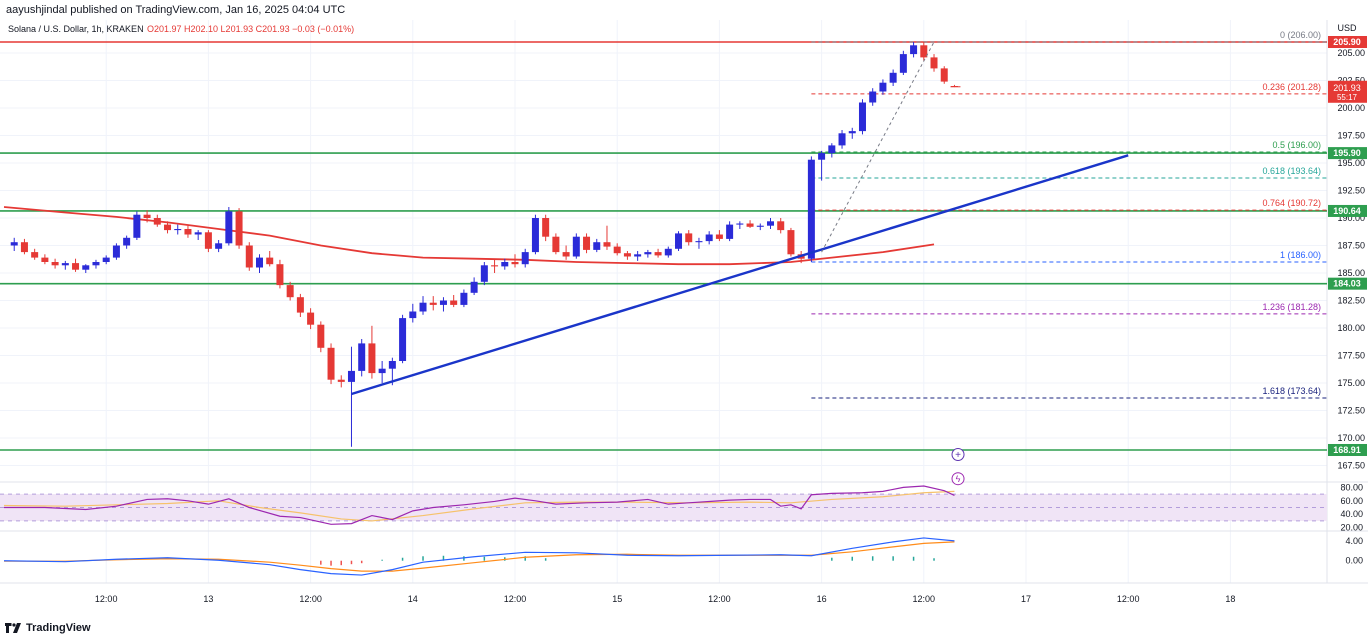 Image resolution: width=1368 pixels, height=637 pixels. What do you see at coordinates (958, 467) in the screenshot?
I see `chart-markers: +ϟ` at bounding box center [958, 467].